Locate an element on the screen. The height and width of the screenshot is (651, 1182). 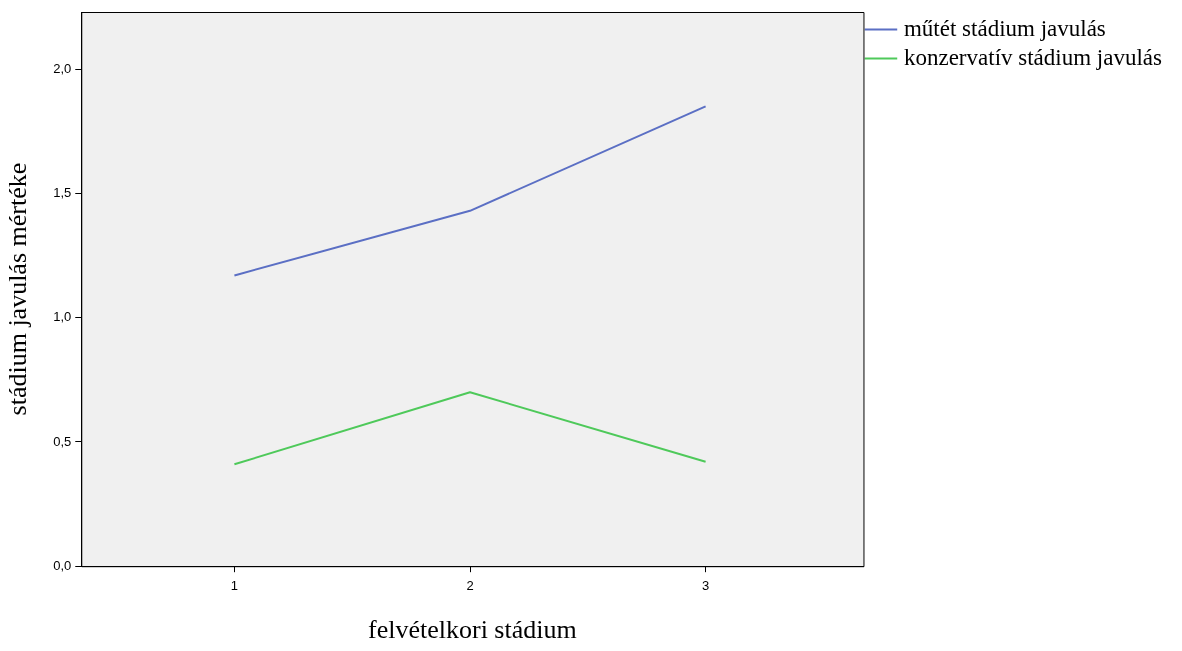
x-axis-title: felvételkori stádium is located at coordinates (472, 630).